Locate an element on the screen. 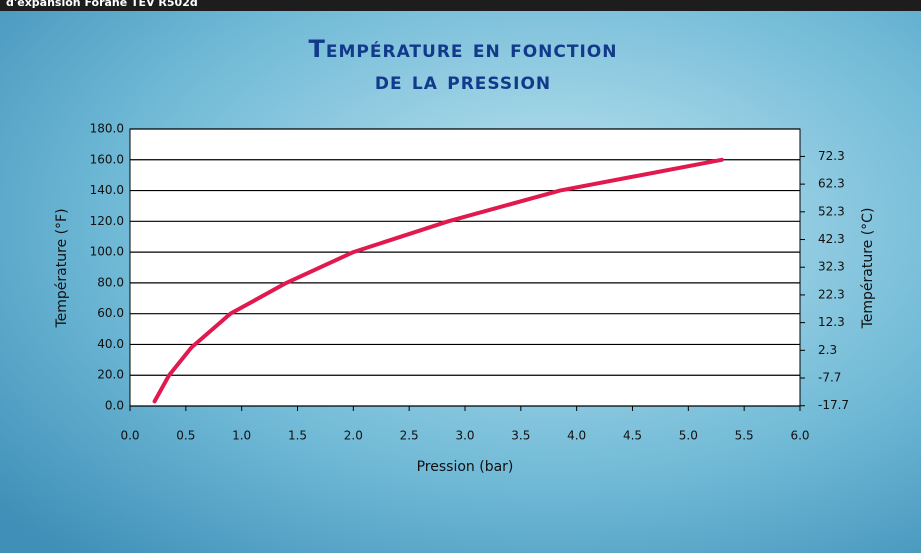 This screenshot has width=921, height=553. y2-tick-label: 22.3 is located at coordinates (831, 294).